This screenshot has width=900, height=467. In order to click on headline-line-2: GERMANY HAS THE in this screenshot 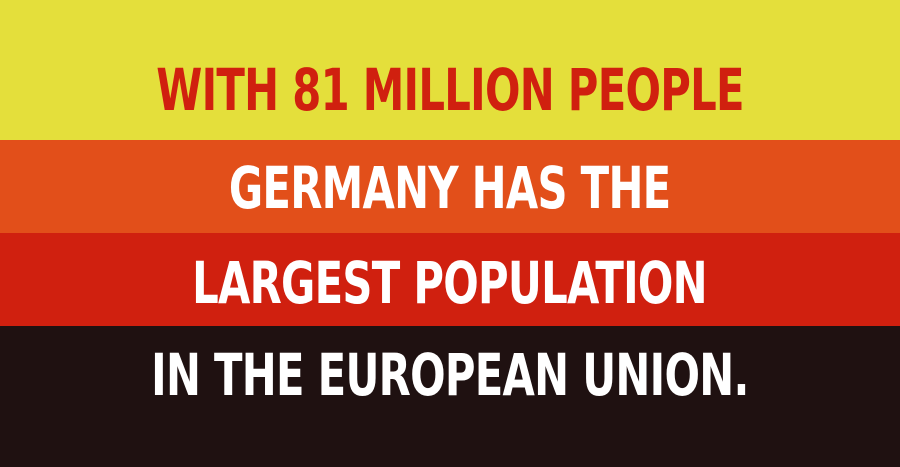, I will do `click(450, 187)`.